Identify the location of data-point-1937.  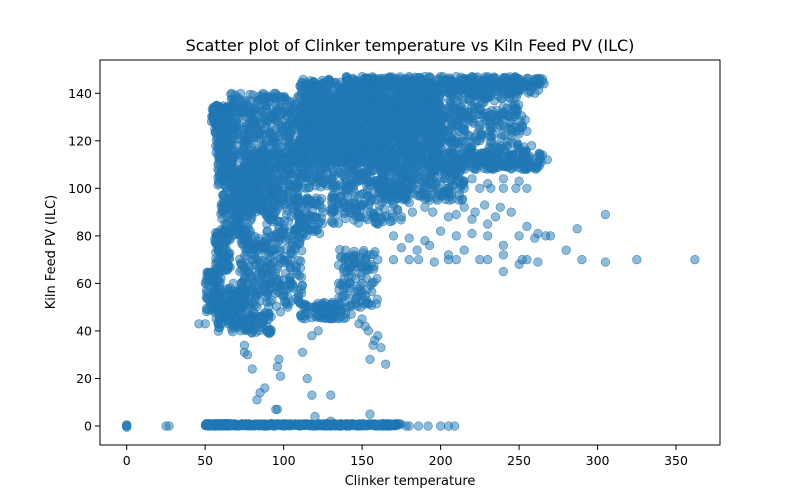
(271, 256).